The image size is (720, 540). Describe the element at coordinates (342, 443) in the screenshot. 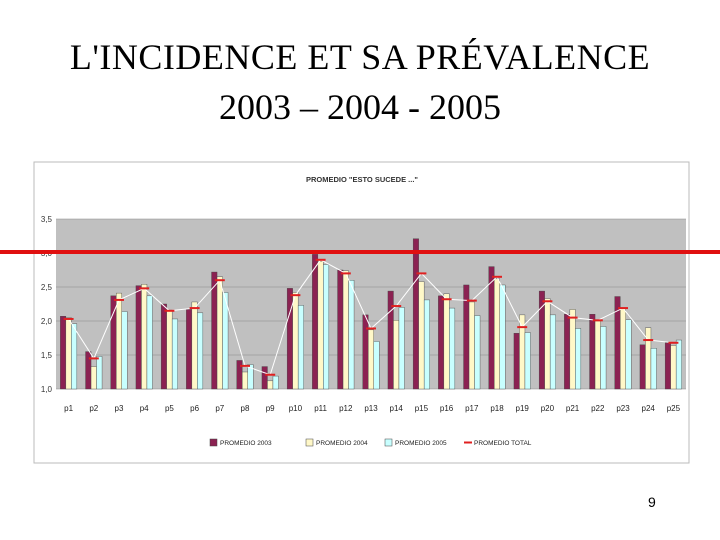

I see `legend-label: PROMEDIO 2004` at that location.